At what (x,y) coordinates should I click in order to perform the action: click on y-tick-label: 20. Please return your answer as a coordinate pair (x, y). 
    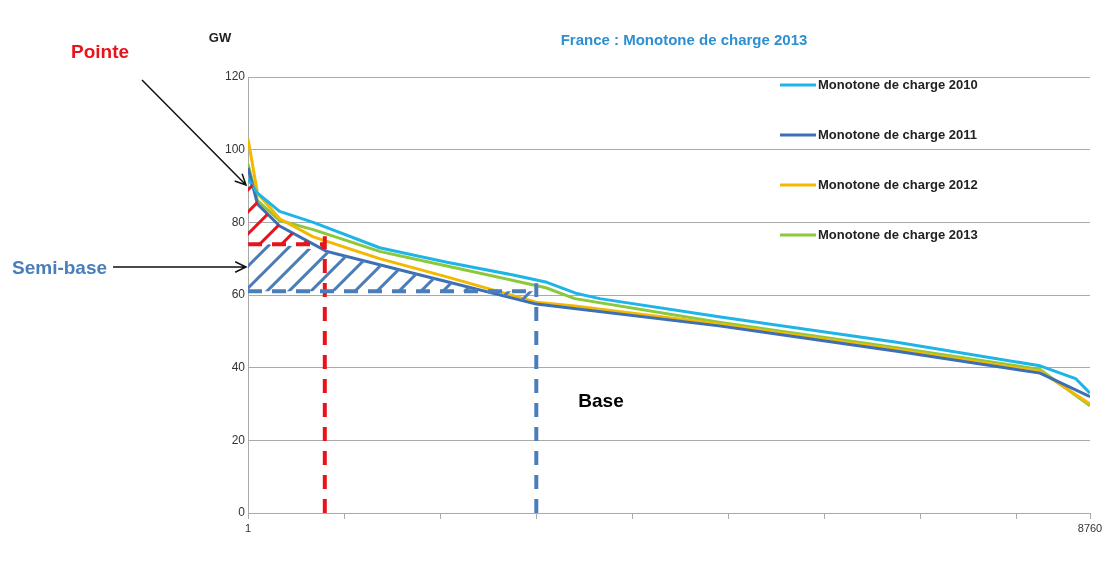
    Looking at the image, I should click on (238, 439).